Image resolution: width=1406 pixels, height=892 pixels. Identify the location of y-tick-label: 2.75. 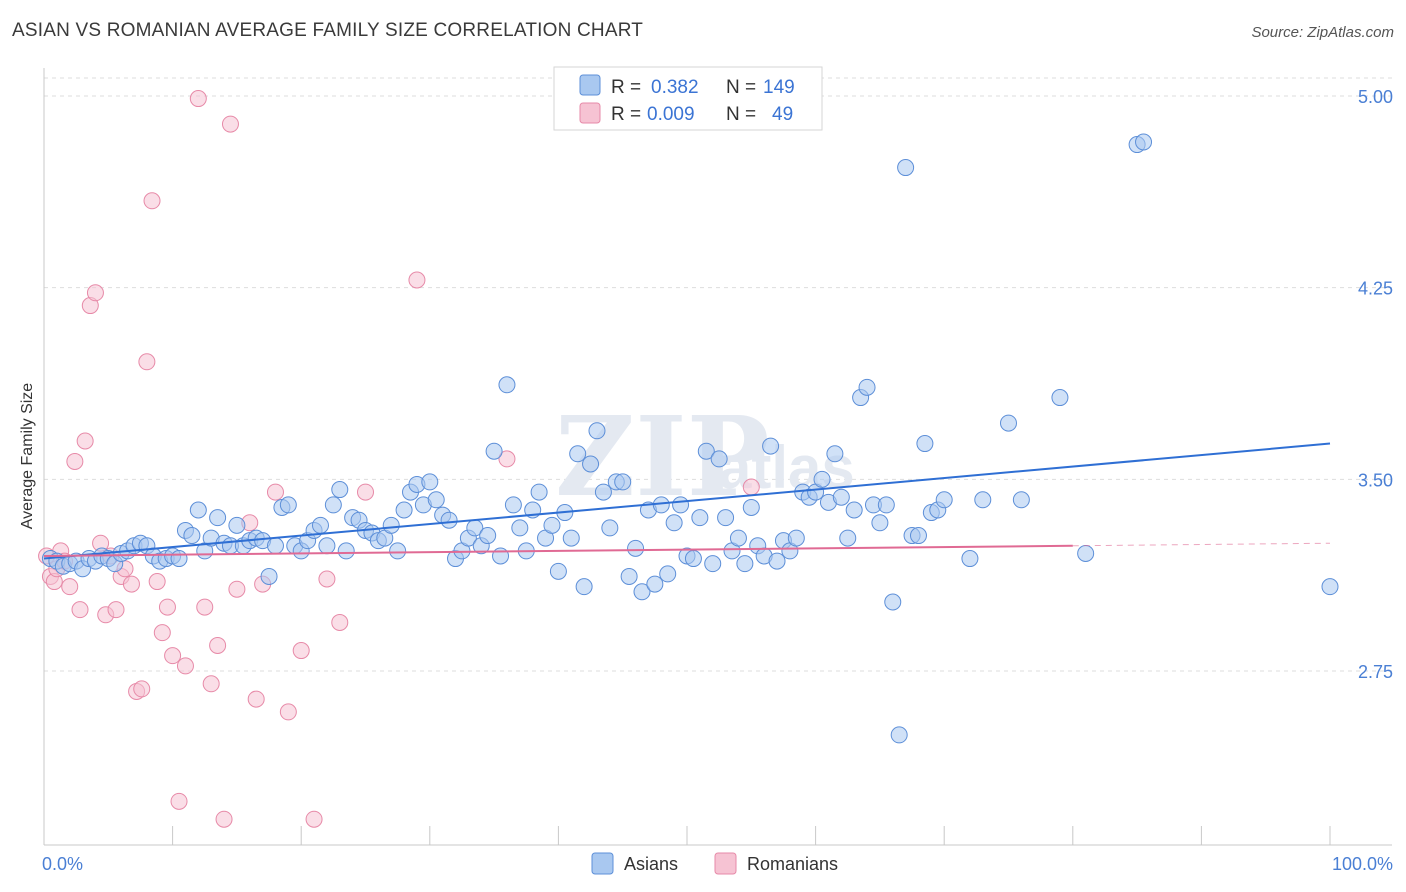
(1375, 672).